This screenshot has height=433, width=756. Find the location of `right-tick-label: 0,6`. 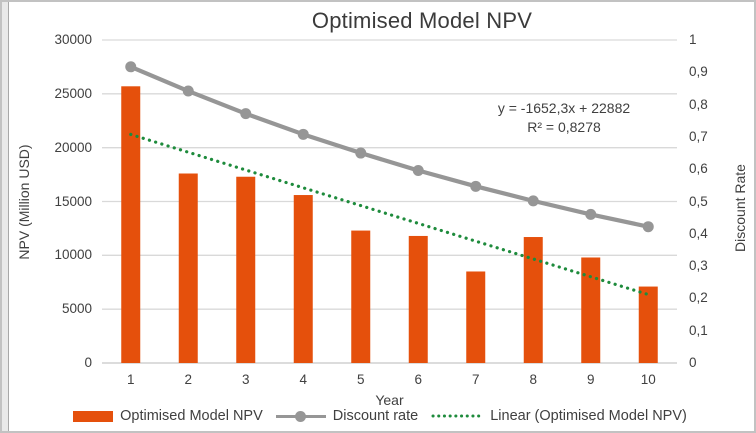

right-tick-label: 0,6 is located at coordinates (698, 169).